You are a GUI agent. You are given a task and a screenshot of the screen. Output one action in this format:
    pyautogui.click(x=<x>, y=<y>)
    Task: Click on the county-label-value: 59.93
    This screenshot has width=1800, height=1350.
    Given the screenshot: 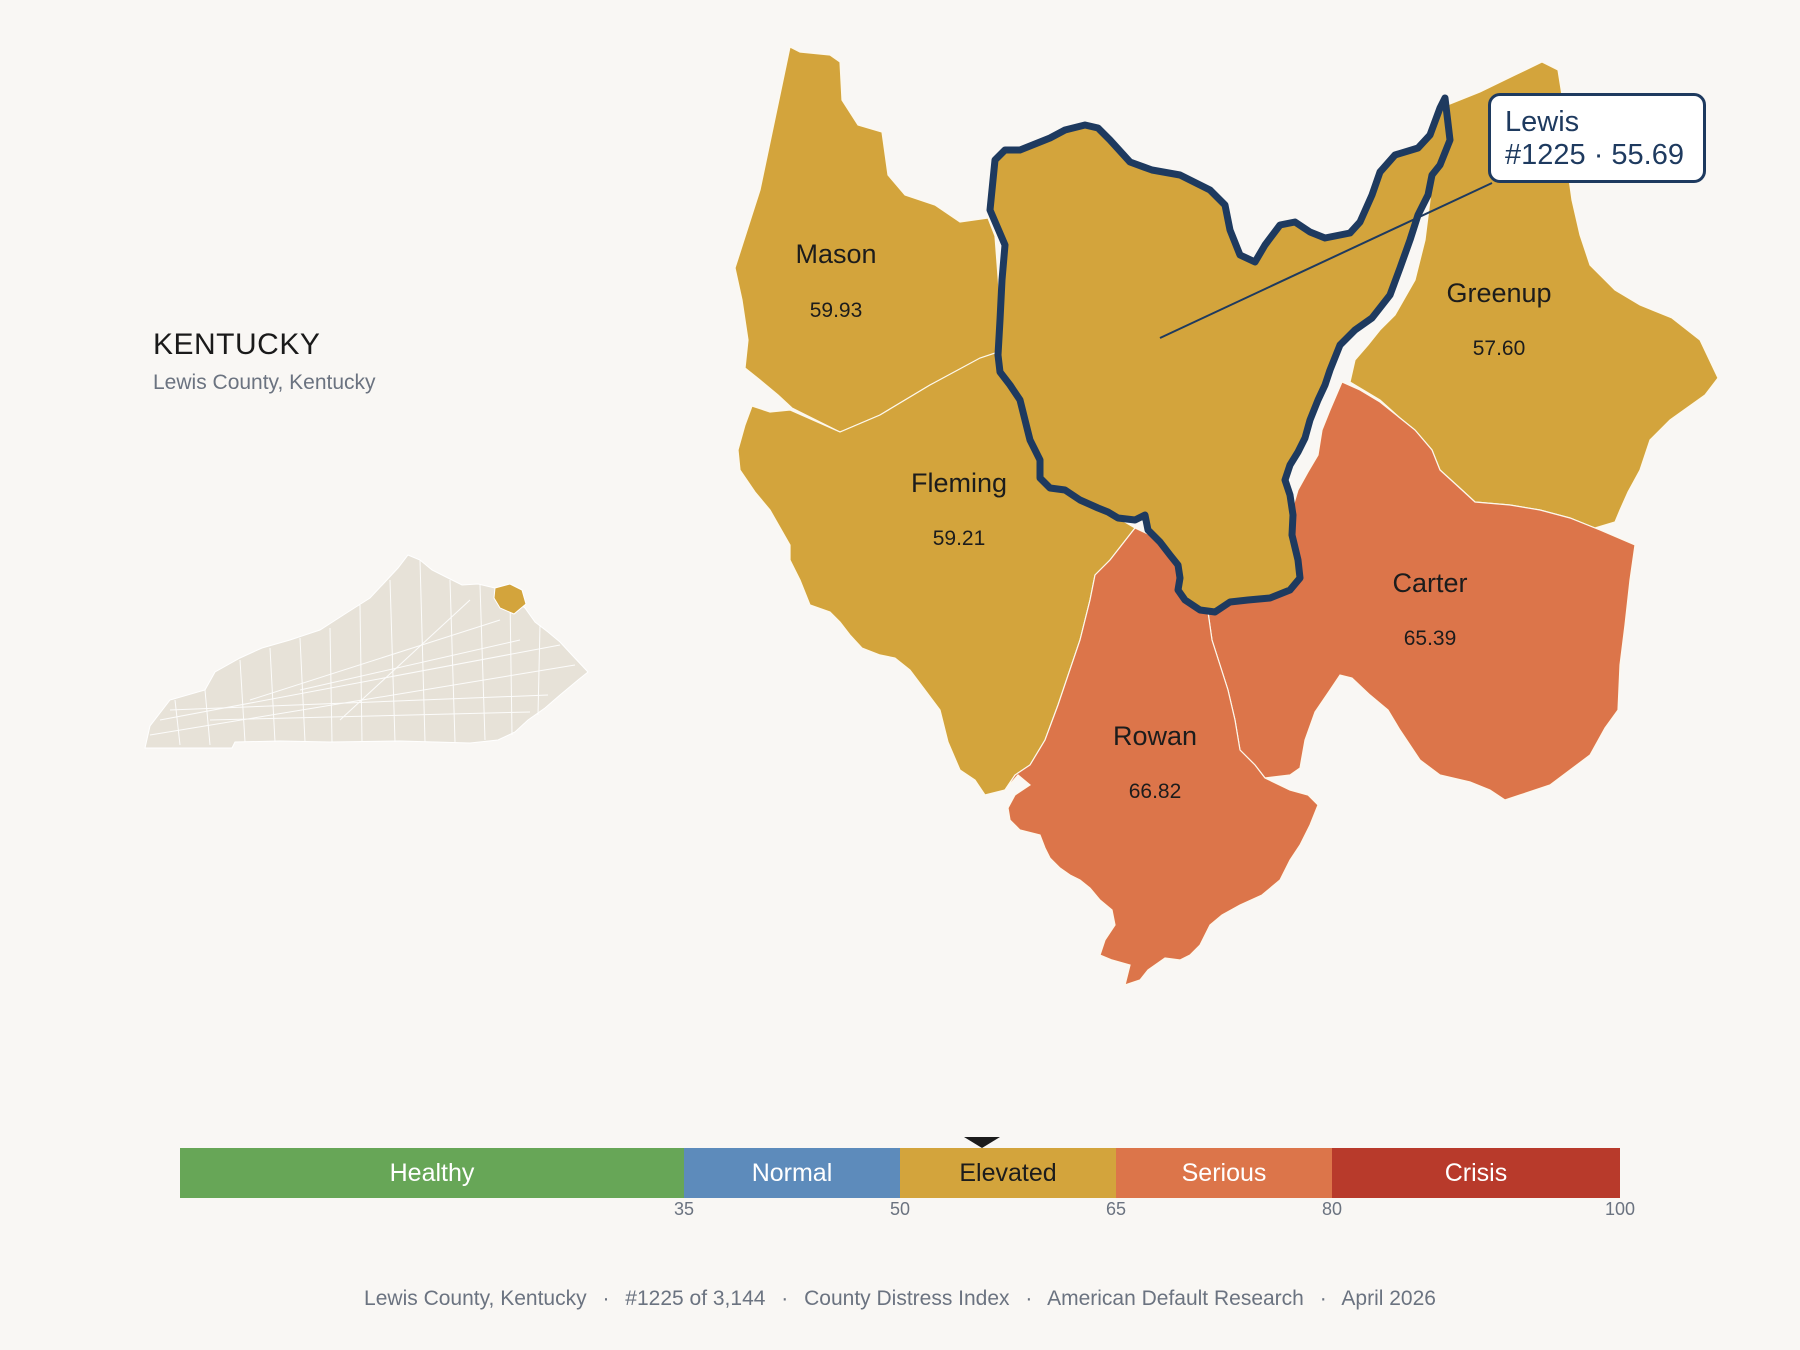 What is the action you would take?
    pyautogui.click(x=836, y=310)
    